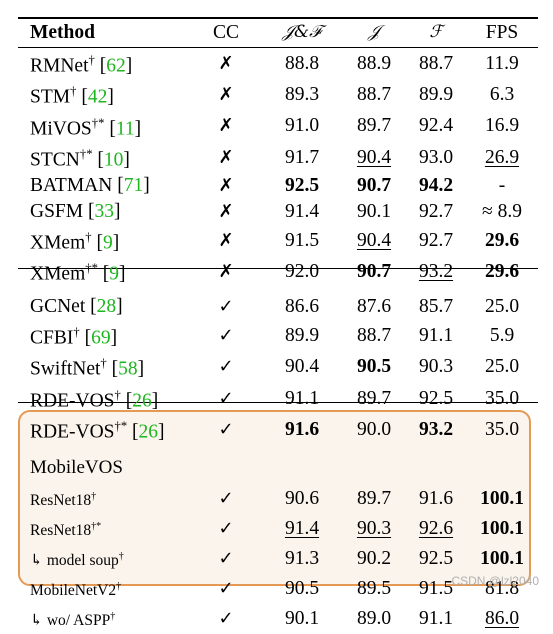 The width and height of the screenshot is (553, 634). Describe the element at coordinates (128, 369) in the screenshot. I see `citation-link: [58]` at that location.